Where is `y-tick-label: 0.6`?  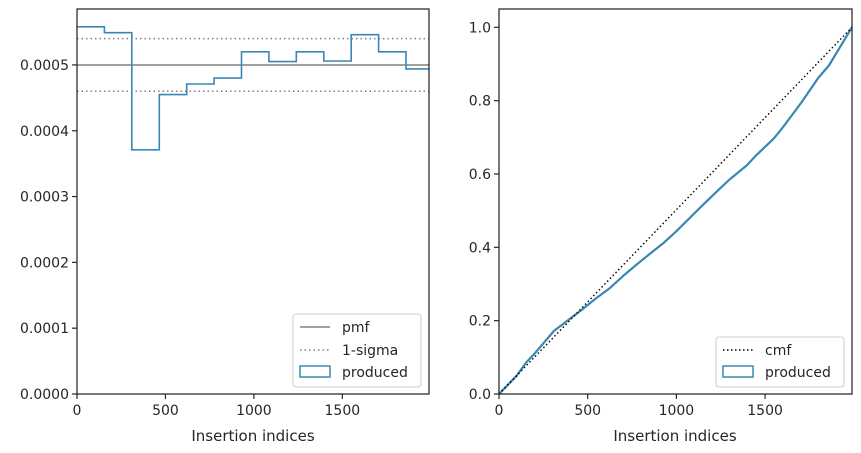 y-tick-label: 0.6 is located at coordinates (480, 175).